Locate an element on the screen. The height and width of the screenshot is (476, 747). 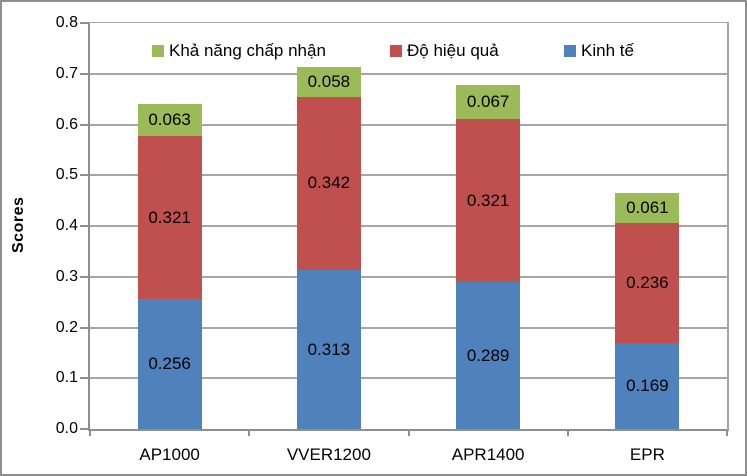
bar-value-label: 0.063 is located at coordinates (169, 120).